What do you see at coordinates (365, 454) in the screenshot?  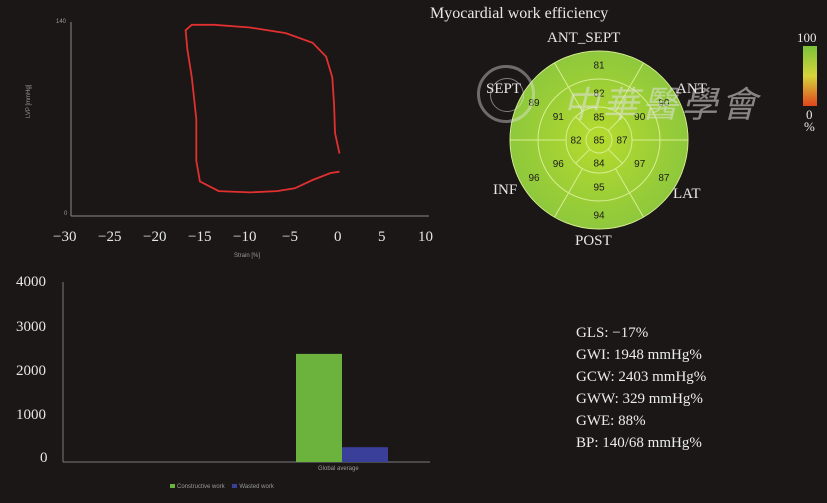 I see `bar-wasted-work` at bounding box center [365, 454].